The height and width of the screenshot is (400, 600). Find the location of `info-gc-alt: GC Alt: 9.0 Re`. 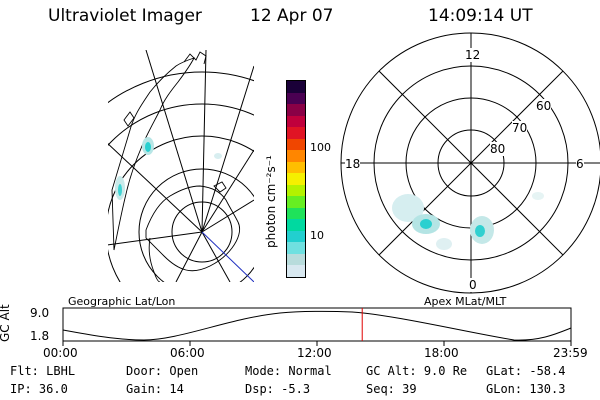

info-gc-alt: GC Alt: 9.0 Re is located at coordinates (417, 371).